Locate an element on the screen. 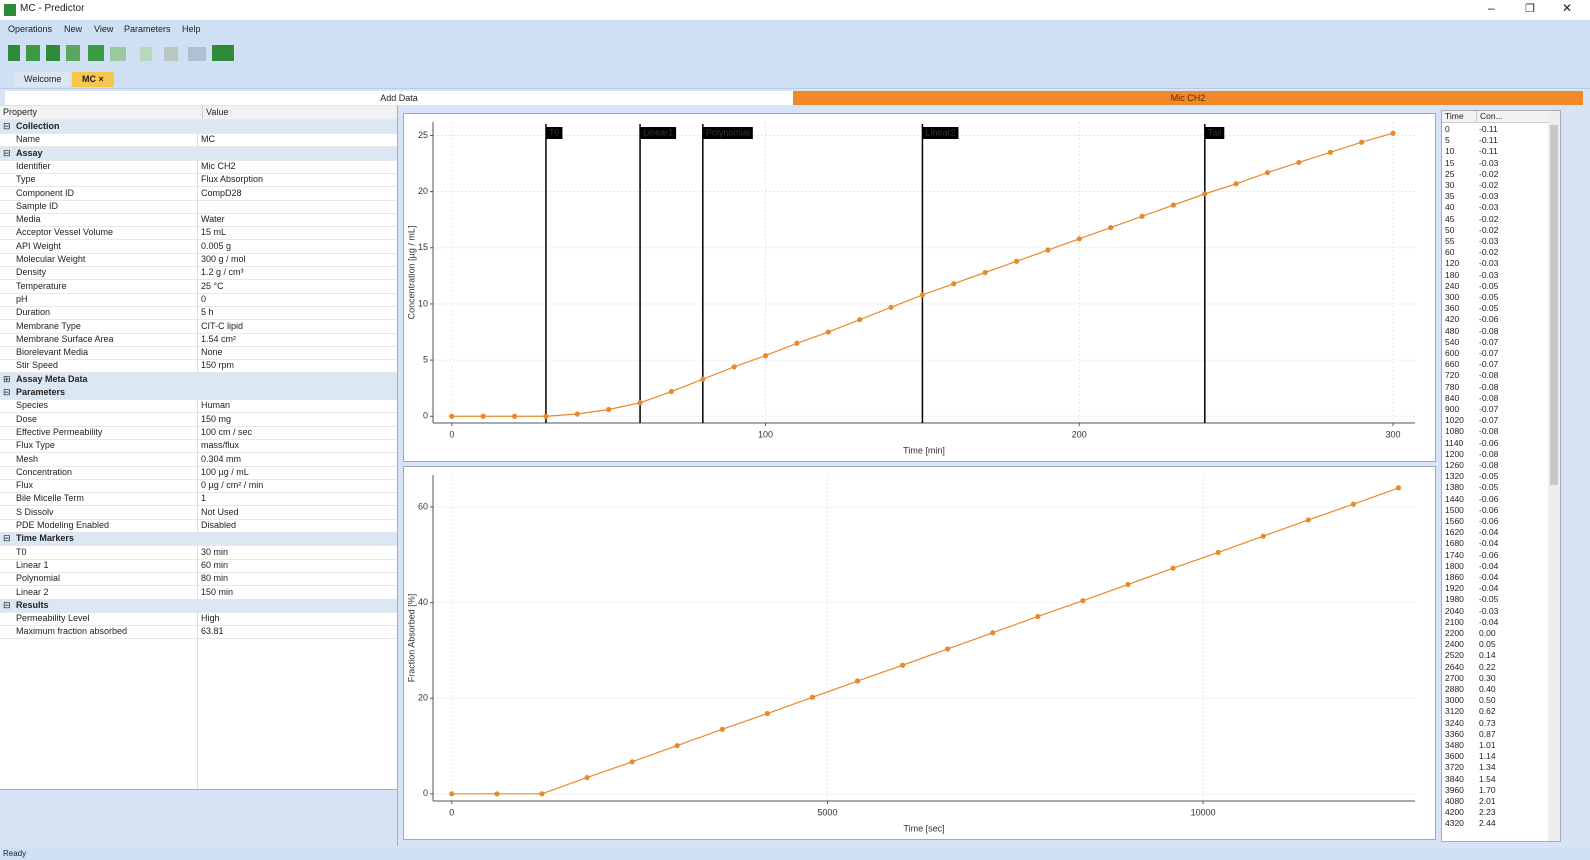  x-tick-label: 0 is located at coordinates (451, 434).